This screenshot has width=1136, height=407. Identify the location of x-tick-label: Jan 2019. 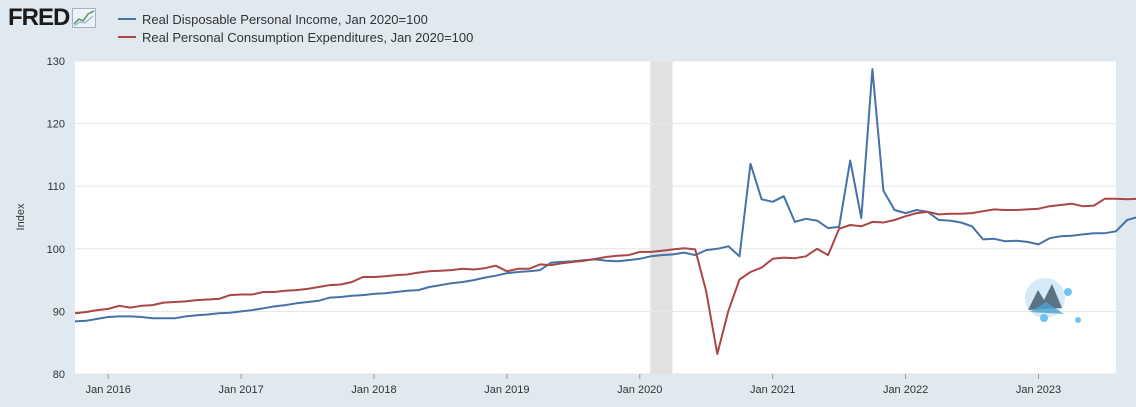
(506, 390).